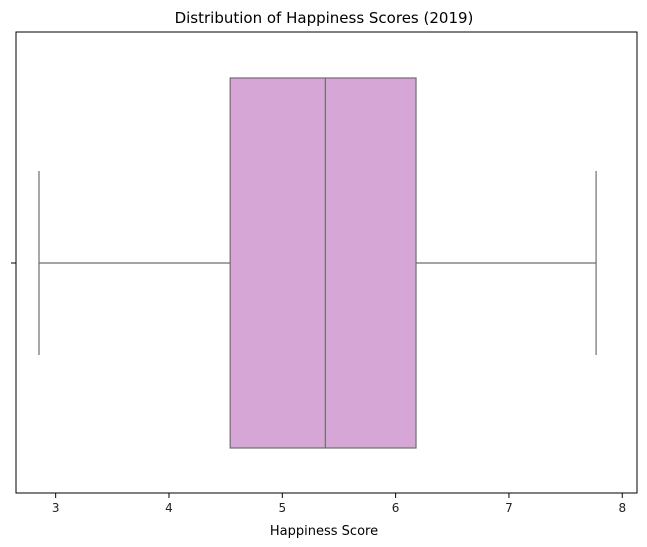 This screenshot has height=547, width=647. What do you see at coordinates (339, 504) in the screenshot?
I see `x-axis-ticks: 3 4 5 6 7 8` at bounding box center [339, 504].